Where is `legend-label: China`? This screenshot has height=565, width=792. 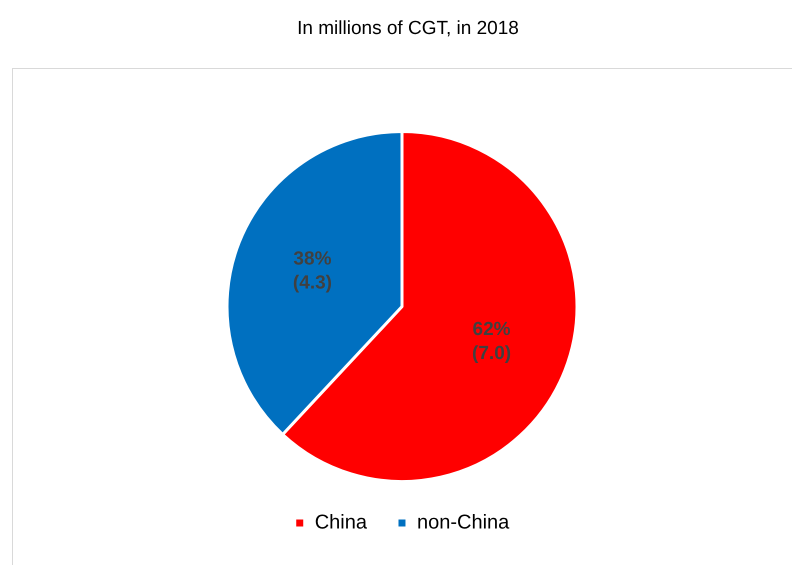 legend-label: China is located at coordinates (341, 523).